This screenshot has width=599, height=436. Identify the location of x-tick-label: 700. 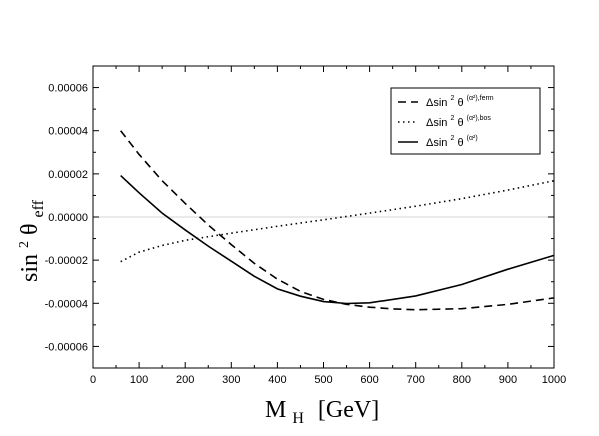
(416, 380).